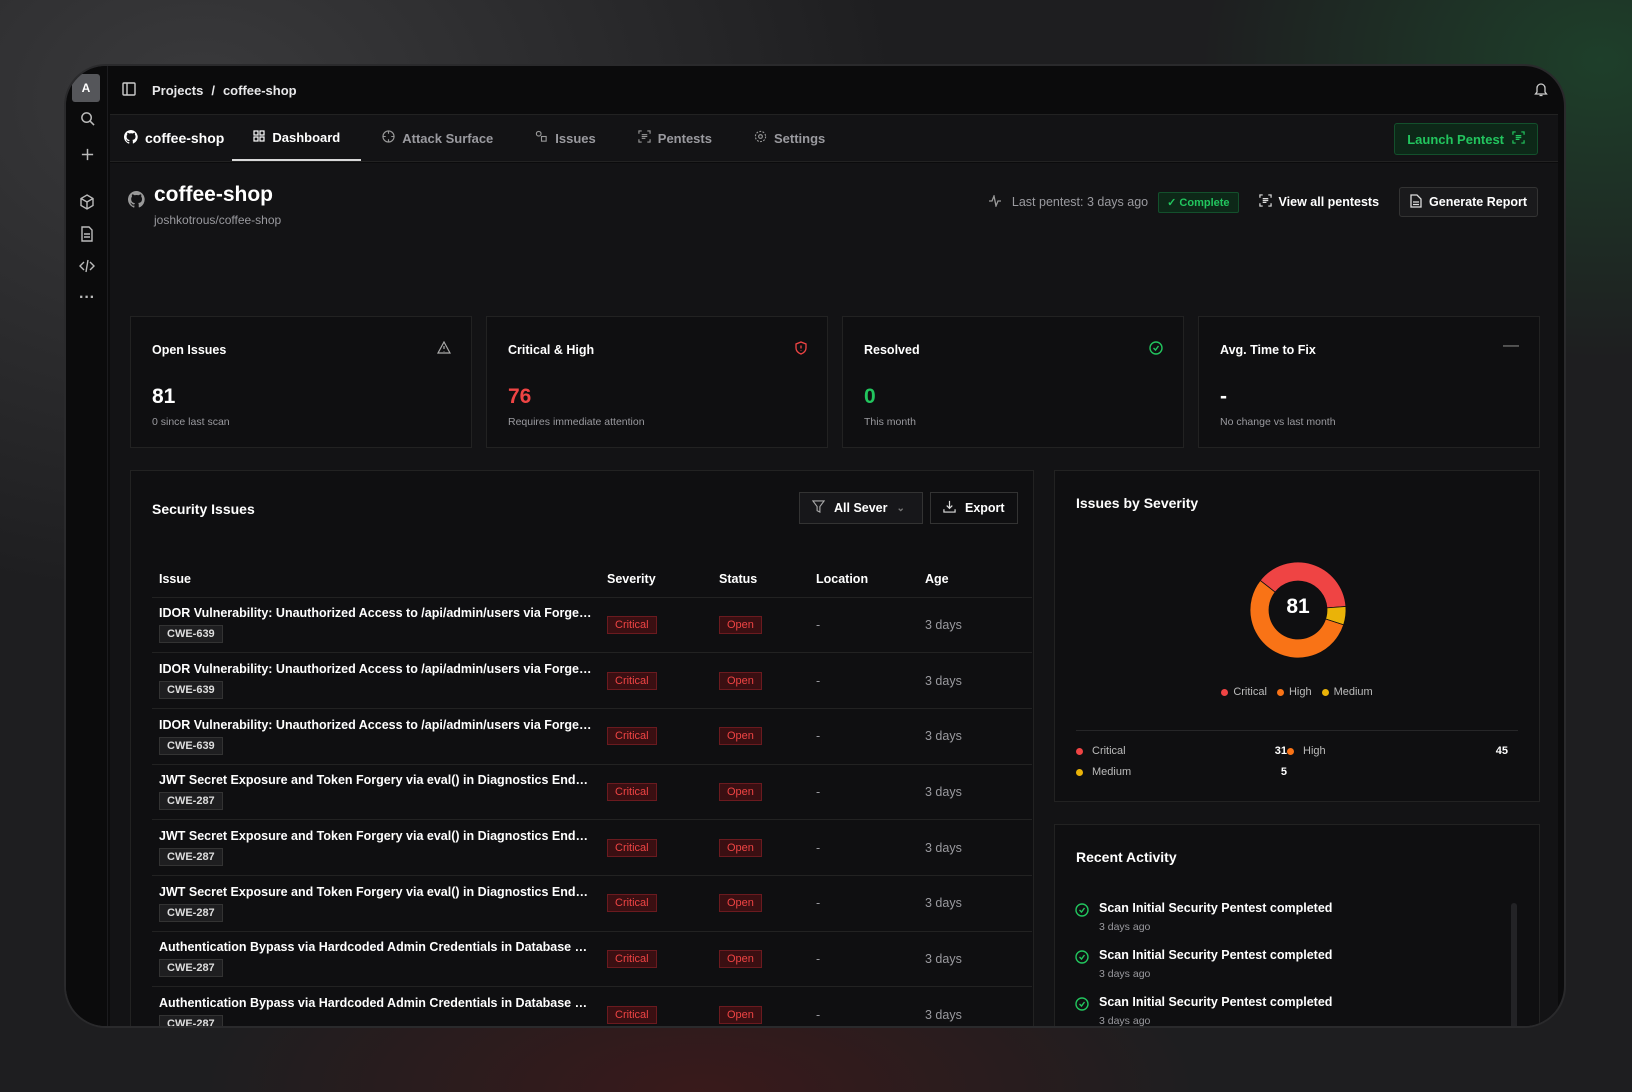  I want to click on activity-text: Scan Initial Security Pentest completed, so click(1216, 1002).